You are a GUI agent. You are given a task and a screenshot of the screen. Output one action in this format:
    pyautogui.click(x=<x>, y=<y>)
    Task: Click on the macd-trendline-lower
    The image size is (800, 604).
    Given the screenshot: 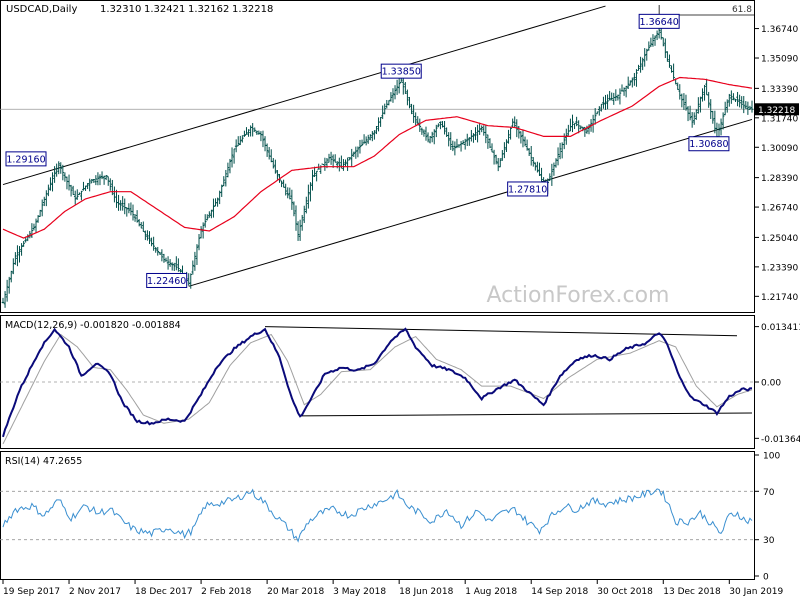 What is the action you would take?
    pyautogui.click(x=526, y=414)
    